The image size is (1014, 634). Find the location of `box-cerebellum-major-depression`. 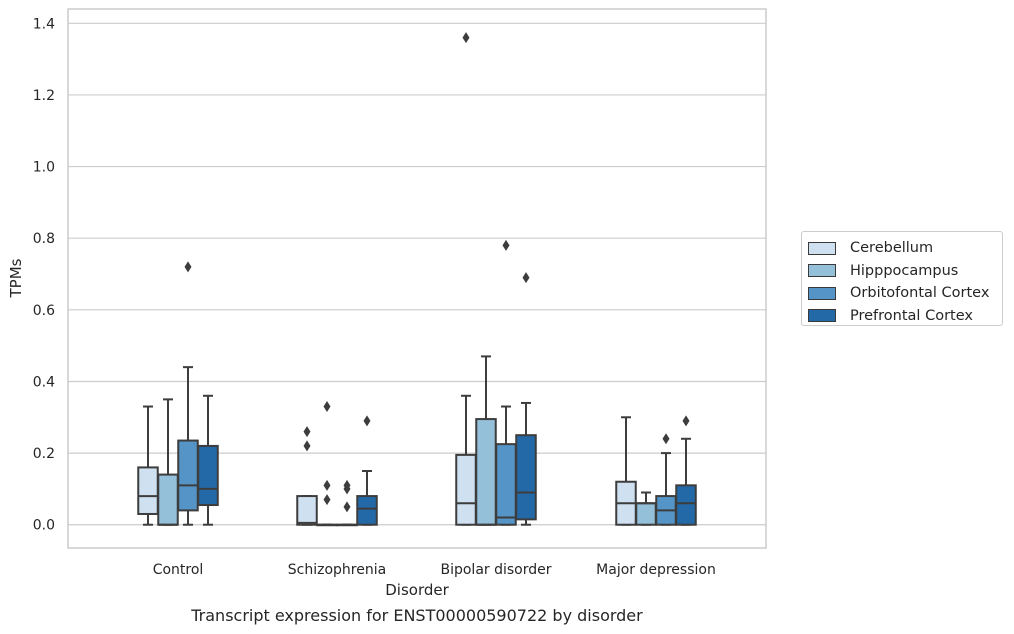

box-cerebellum-major-depression is located at coordinates (626, 471).